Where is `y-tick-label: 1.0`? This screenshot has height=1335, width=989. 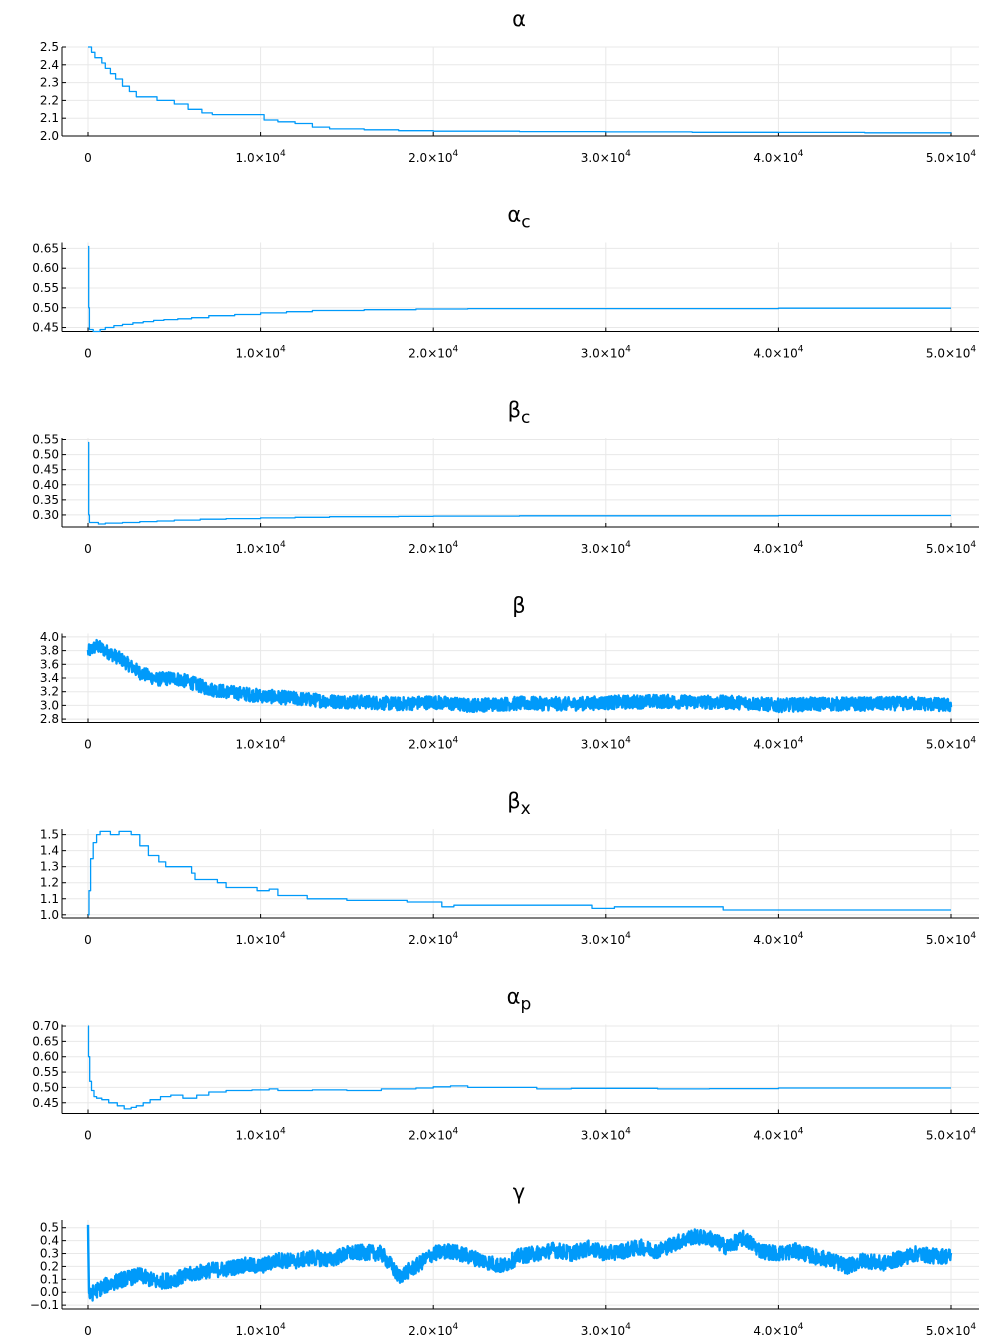
y-tick-label: 1.0 is located at coordinates (49, 915).